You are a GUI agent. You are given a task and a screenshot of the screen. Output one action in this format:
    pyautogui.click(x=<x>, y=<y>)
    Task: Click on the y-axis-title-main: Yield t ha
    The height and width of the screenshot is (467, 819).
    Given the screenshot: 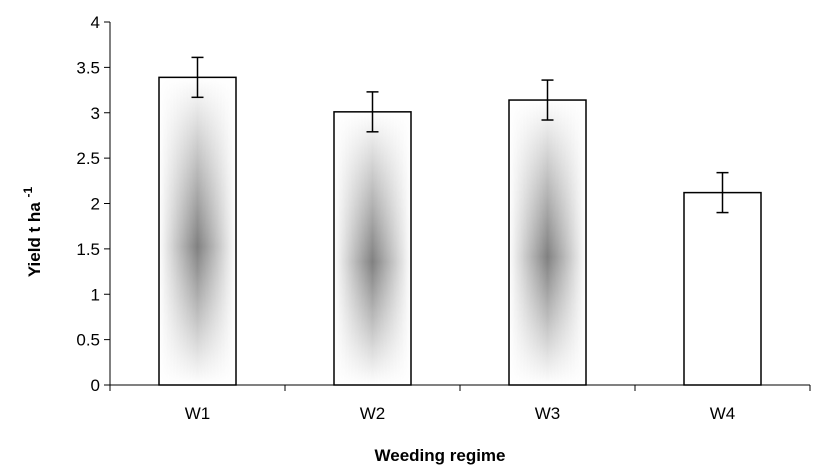 What is the action you would take?
    pyautogui.click(x=34, y=239)
    